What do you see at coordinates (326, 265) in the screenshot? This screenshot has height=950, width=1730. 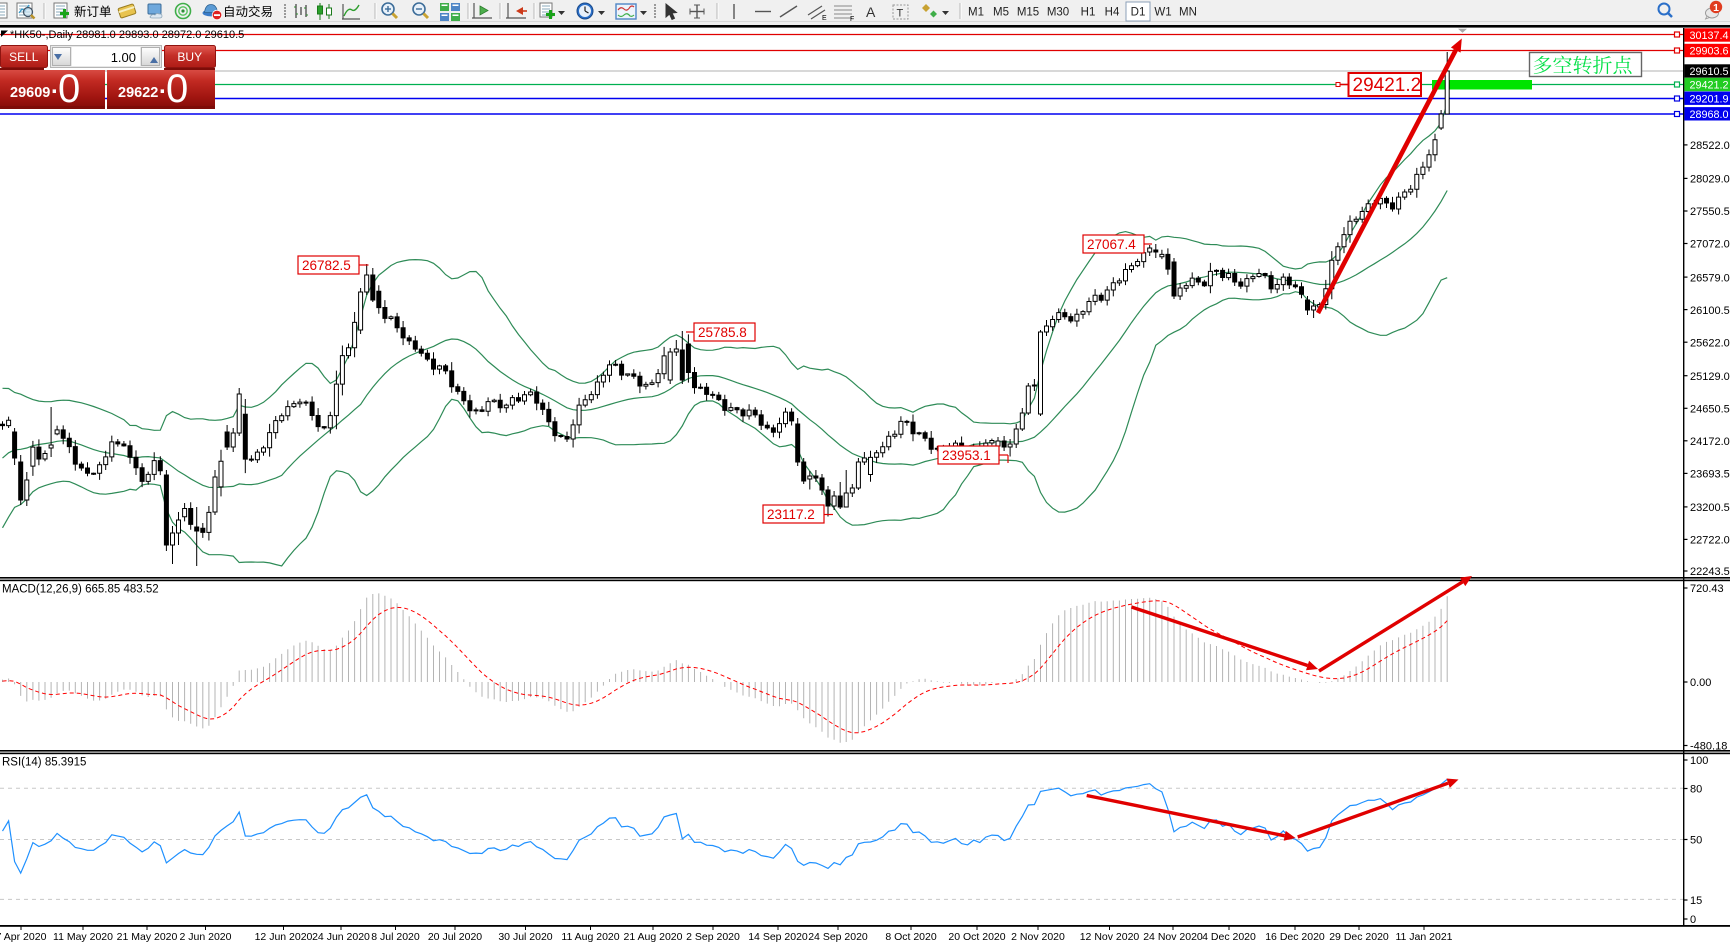 I see `svg-text: 26782.5` at bounding box center [326, 265].